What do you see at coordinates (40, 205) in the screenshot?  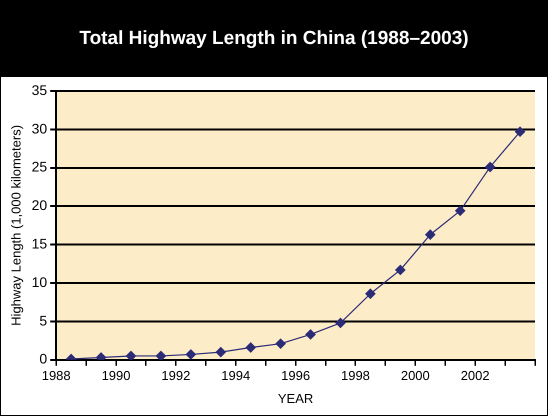 I see `y-tick-label: 20` at bounding box center [40, 205].